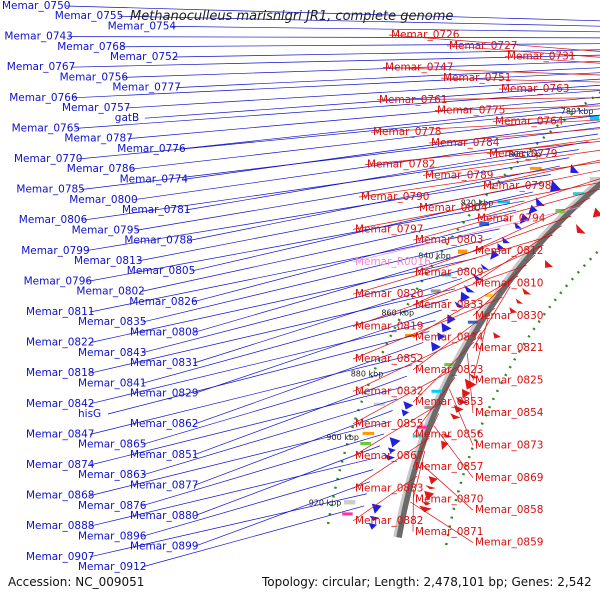 The width and height of the screenshot is (600, 600). Describe the element at coordinates (98, 139) in the screenshot. I see `left-gene-label: Memar_0787` at that location.